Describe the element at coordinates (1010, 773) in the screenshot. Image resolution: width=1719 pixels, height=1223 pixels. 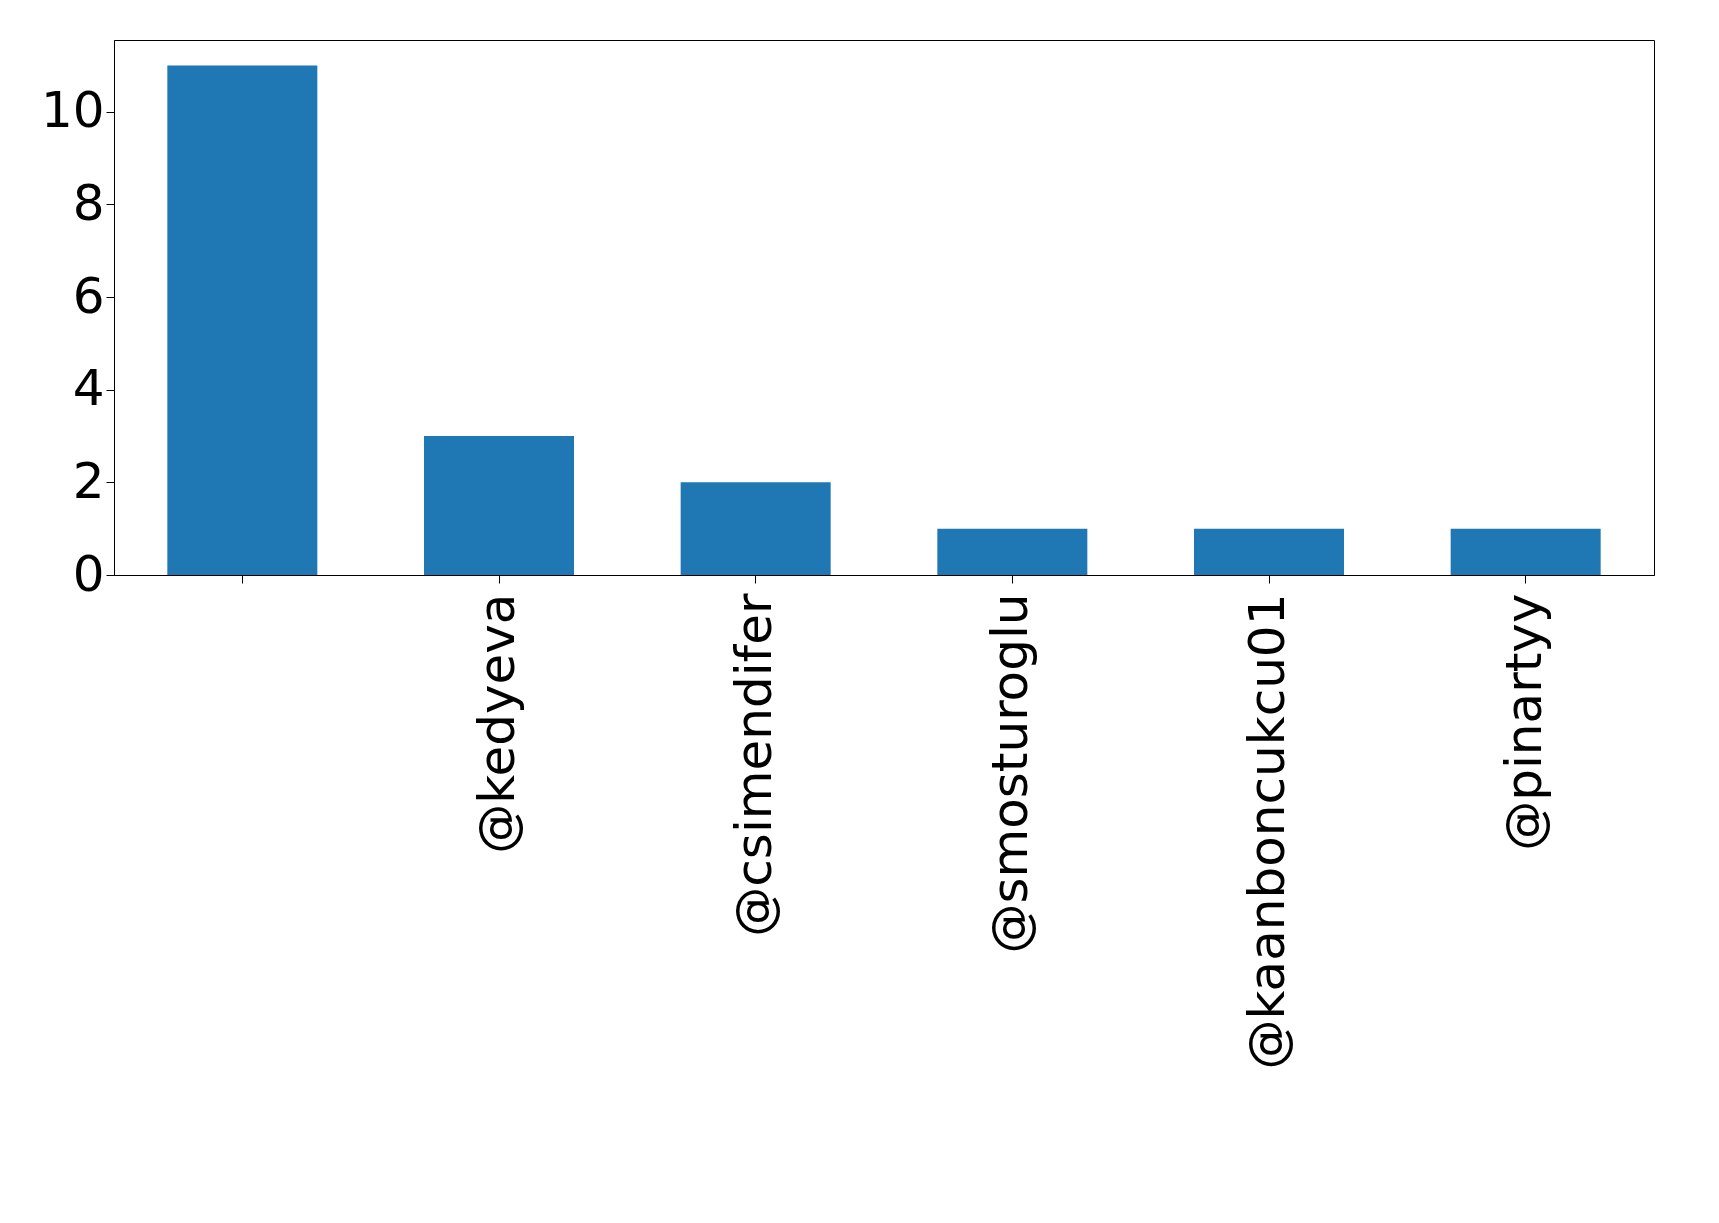
I see `x-tick-label: @smosturoglu` at that location.